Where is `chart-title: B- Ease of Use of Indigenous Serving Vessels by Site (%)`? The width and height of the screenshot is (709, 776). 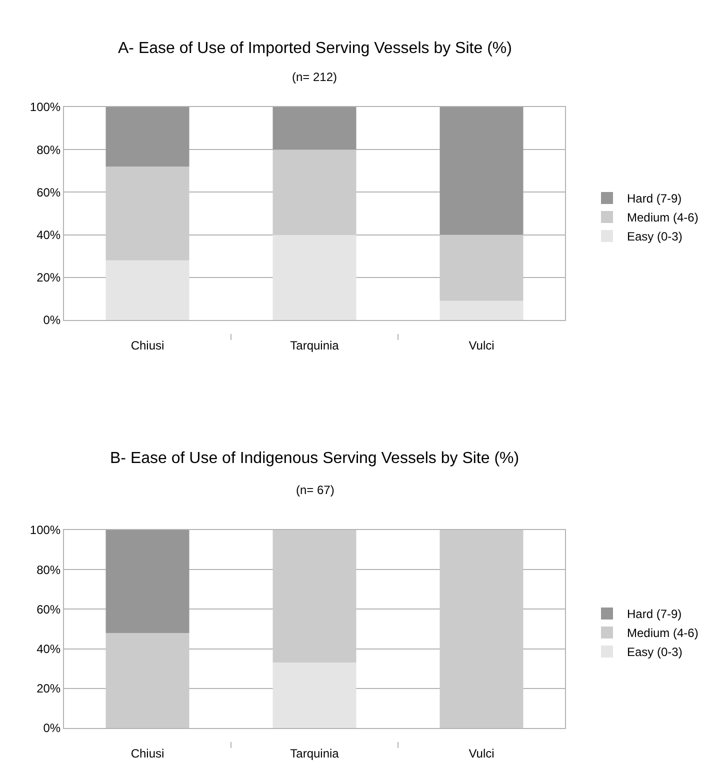 chart-title: B- Ease of Use of Indigenous Serving Vessels by Site (%) is located at coordinates (315, 458).